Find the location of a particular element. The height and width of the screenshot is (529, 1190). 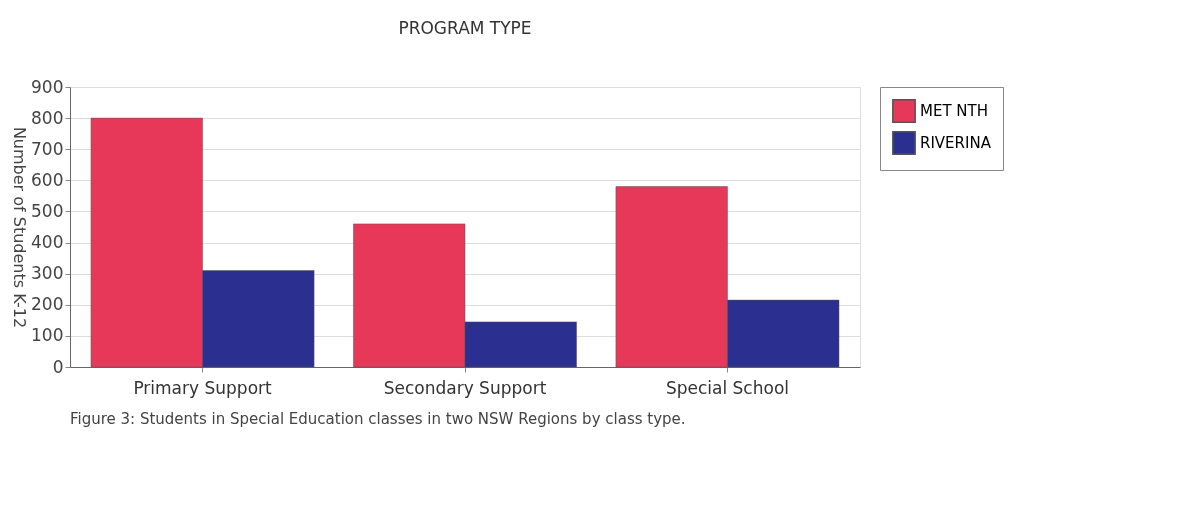

y-tick-label: 500 is located at coordinates (47, 210).